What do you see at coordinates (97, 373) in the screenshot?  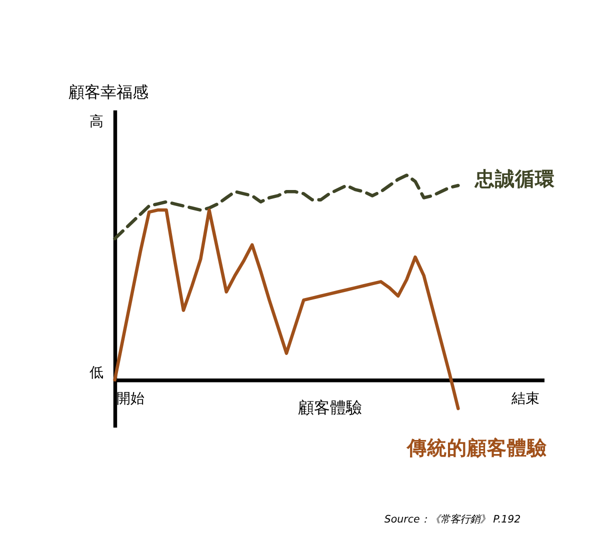 I see `text: 低` at bounding box center [97, 373].